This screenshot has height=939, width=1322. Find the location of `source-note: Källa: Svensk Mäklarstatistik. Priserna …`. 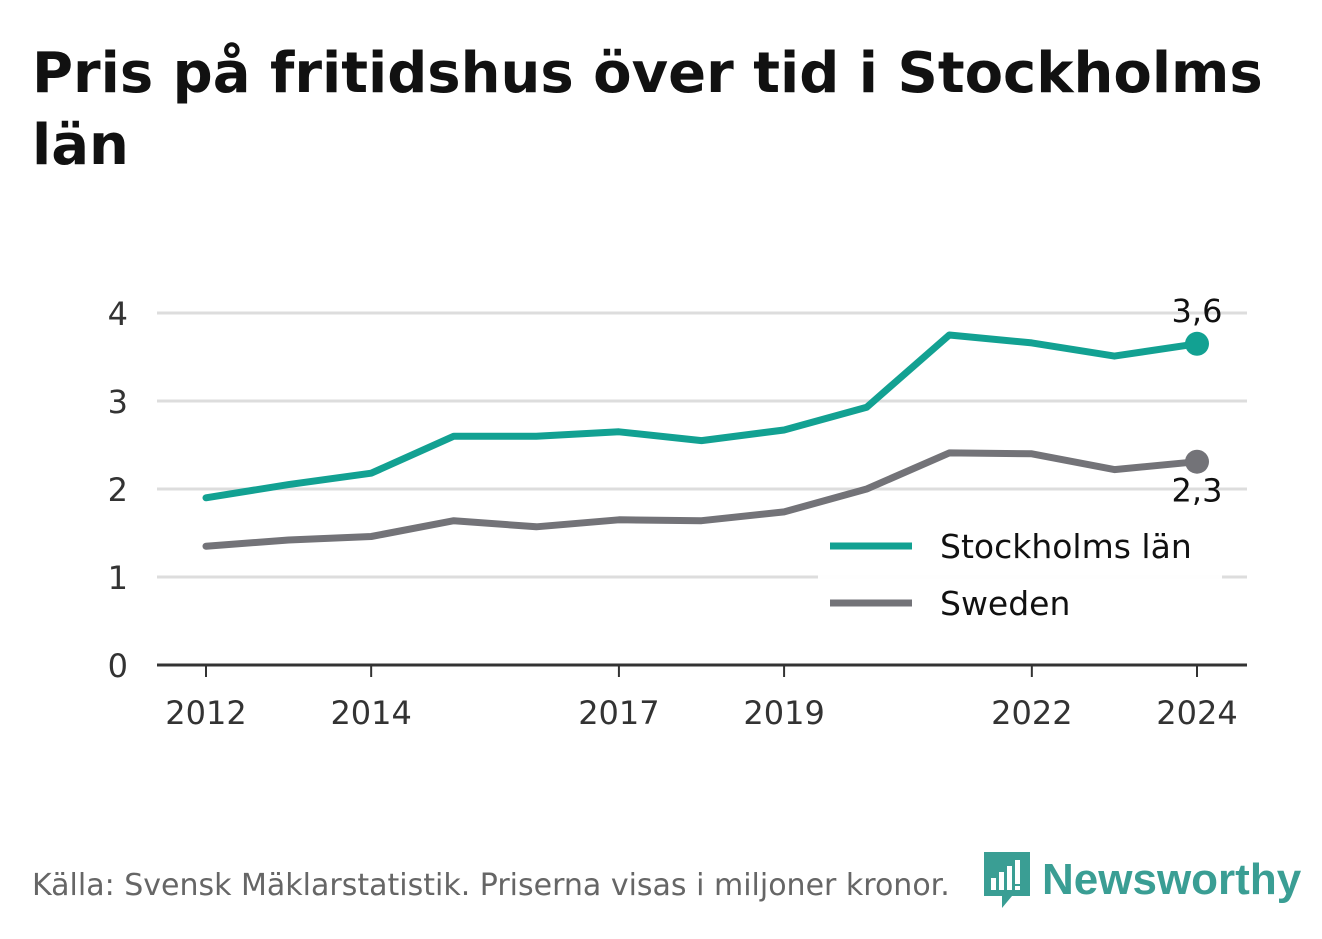

source-note: Källa: Svensk Mäklarstatistik. Priserna … is located at coordinates (491, 885).